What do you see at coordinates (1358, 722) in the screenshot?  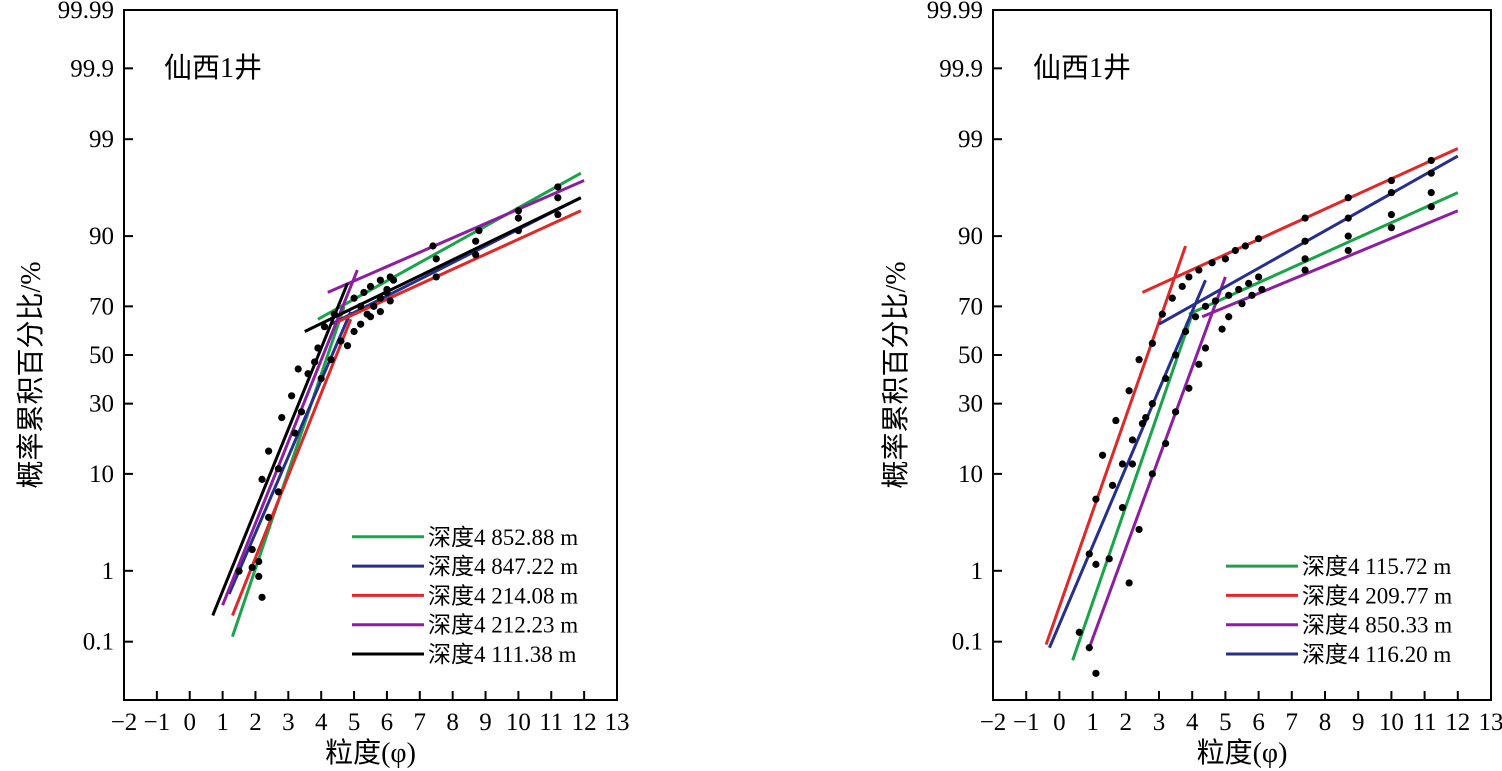 I see `x-tick-label: 9` at bounding box center [1358, 722].